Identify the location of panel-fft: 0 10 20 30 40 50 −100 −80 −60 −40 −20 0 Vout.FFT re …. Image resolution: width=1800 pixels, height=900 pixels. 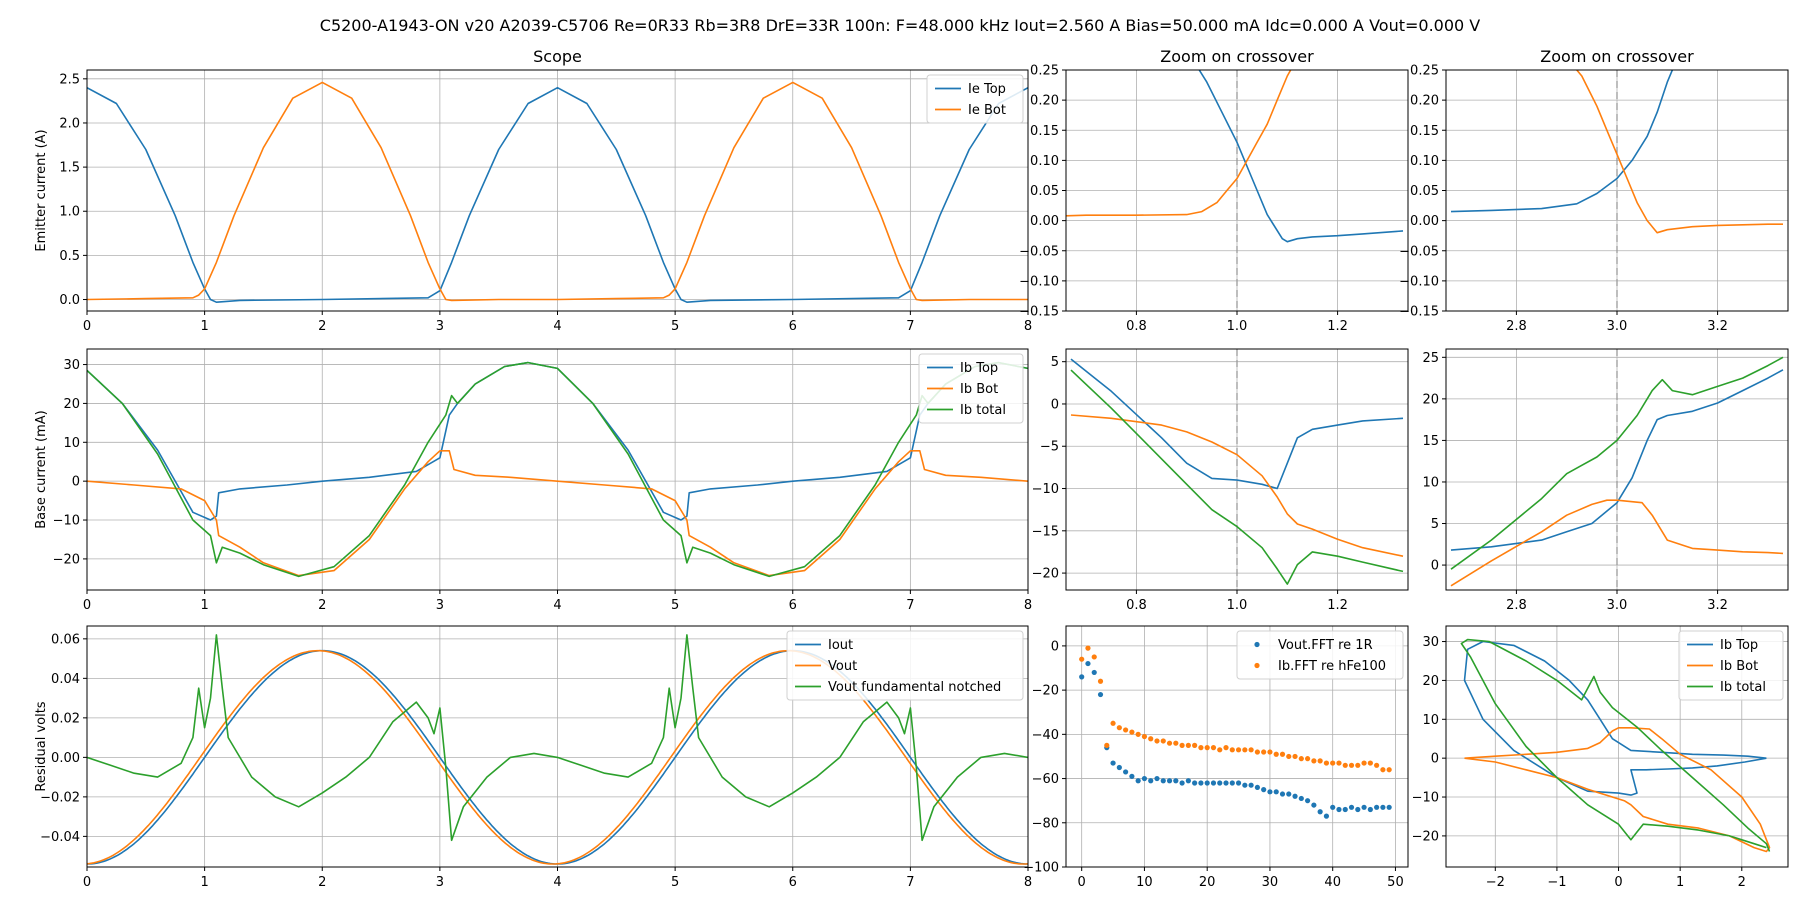
(1216, 757).